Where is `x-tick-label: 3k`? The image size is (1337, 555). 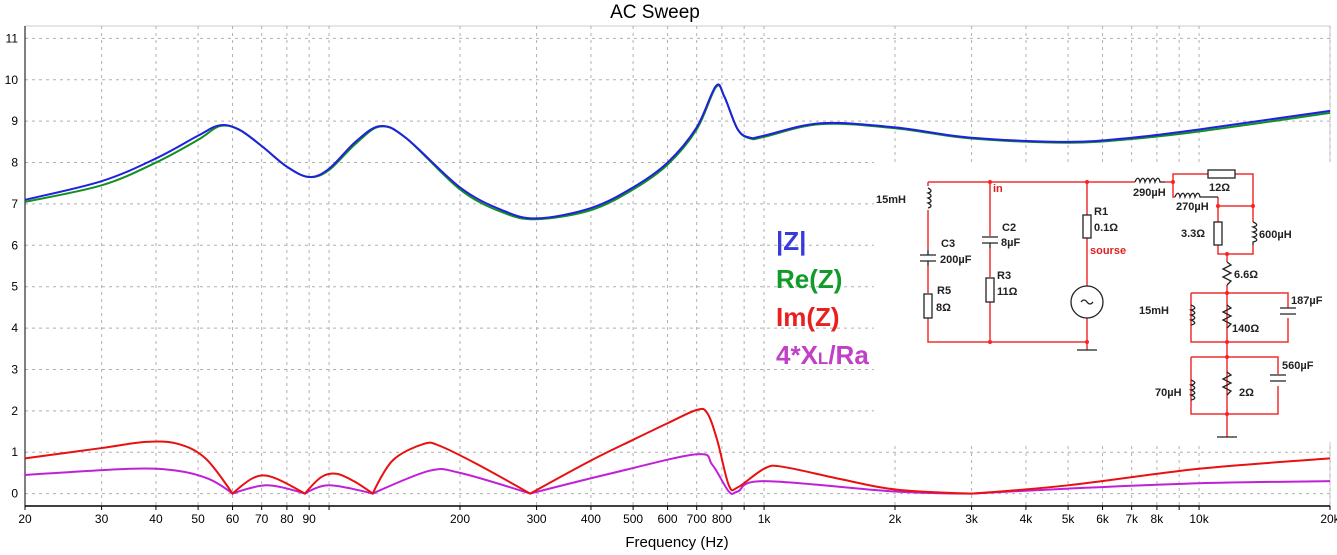 x-tick-label: 3k is located at coordinates (972, 519).